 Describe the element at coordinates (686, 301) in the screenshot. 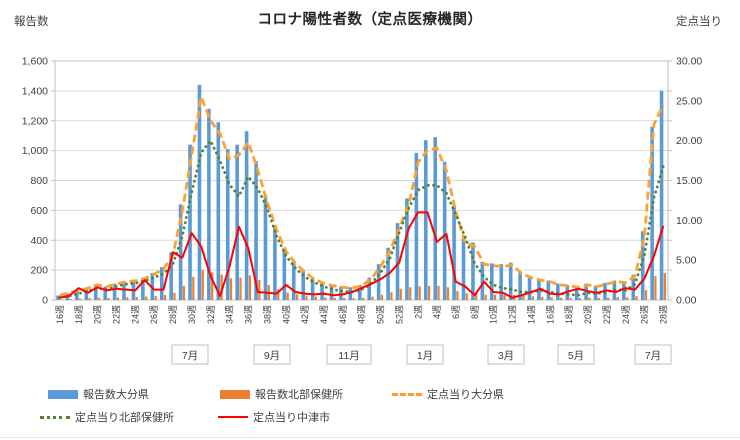

I see `svg-text: 0.00` at that location.